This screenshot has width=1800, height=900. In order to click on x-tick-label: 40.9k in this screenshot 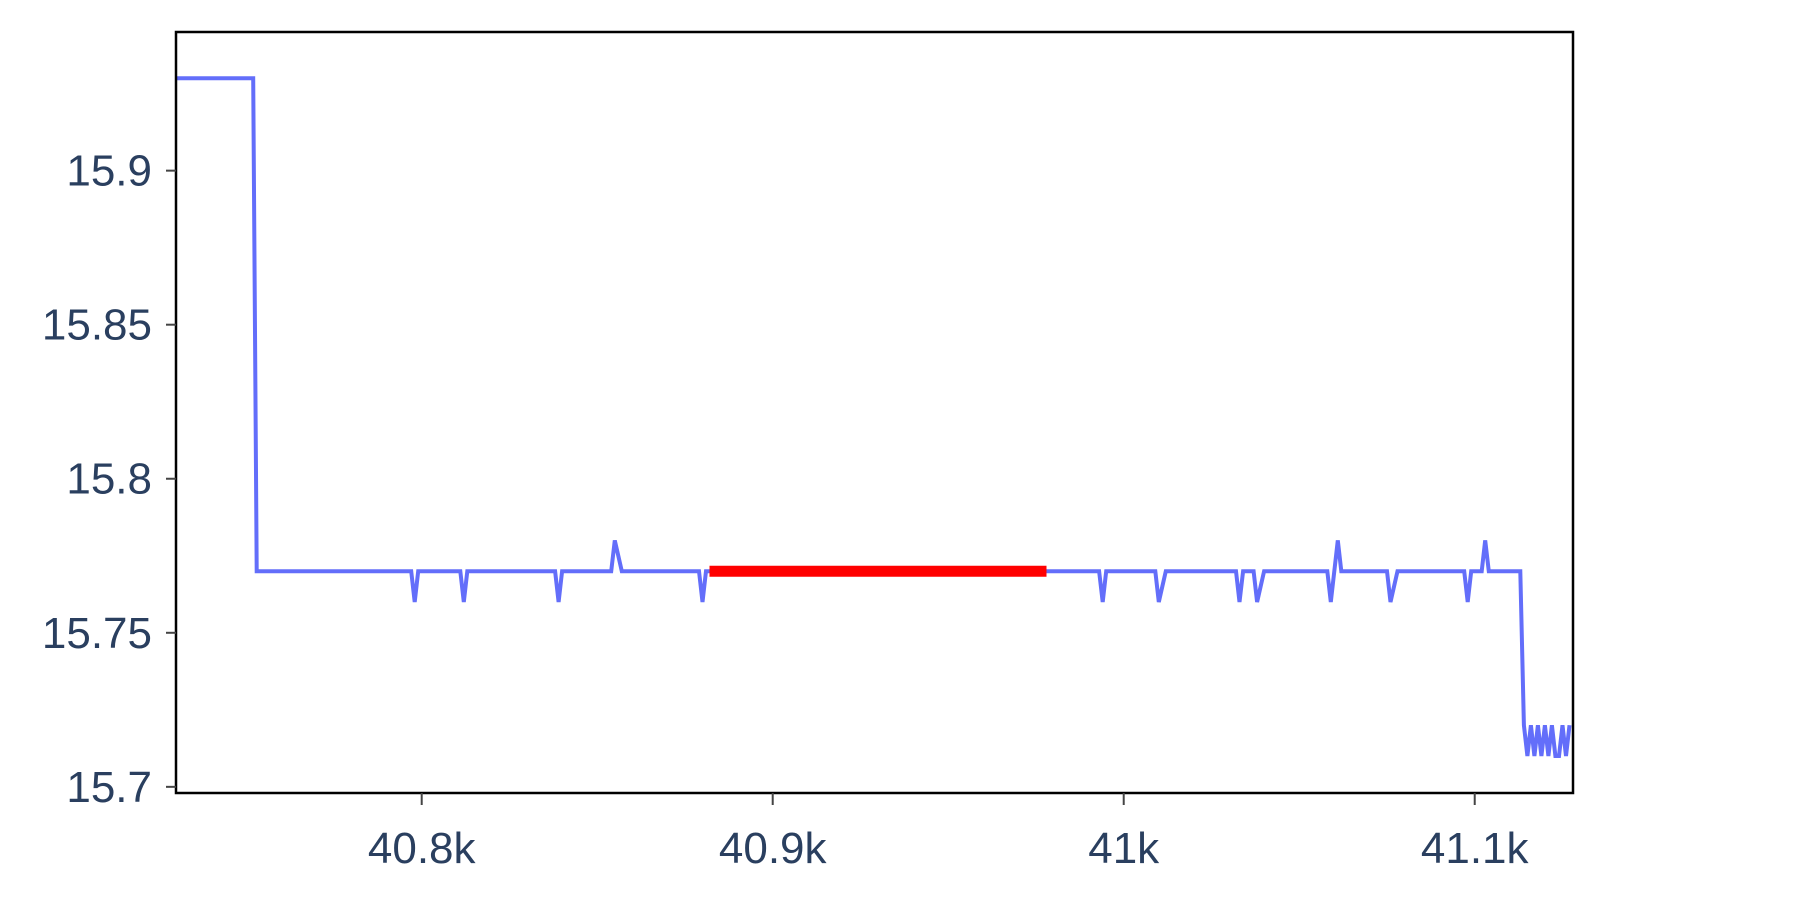, I will do `click(773, 848)`.